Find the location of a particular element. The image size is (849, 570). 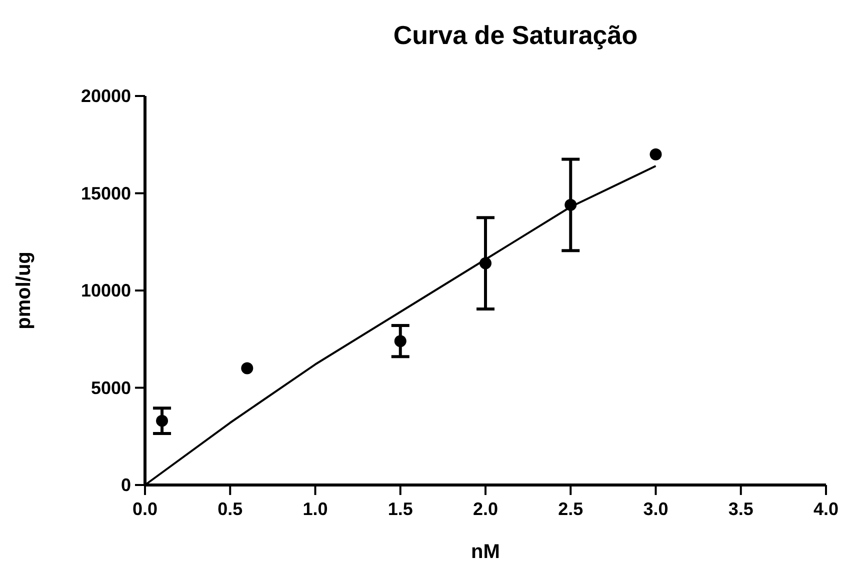

x-axis-title: nM is located at coordinates (485, 552).